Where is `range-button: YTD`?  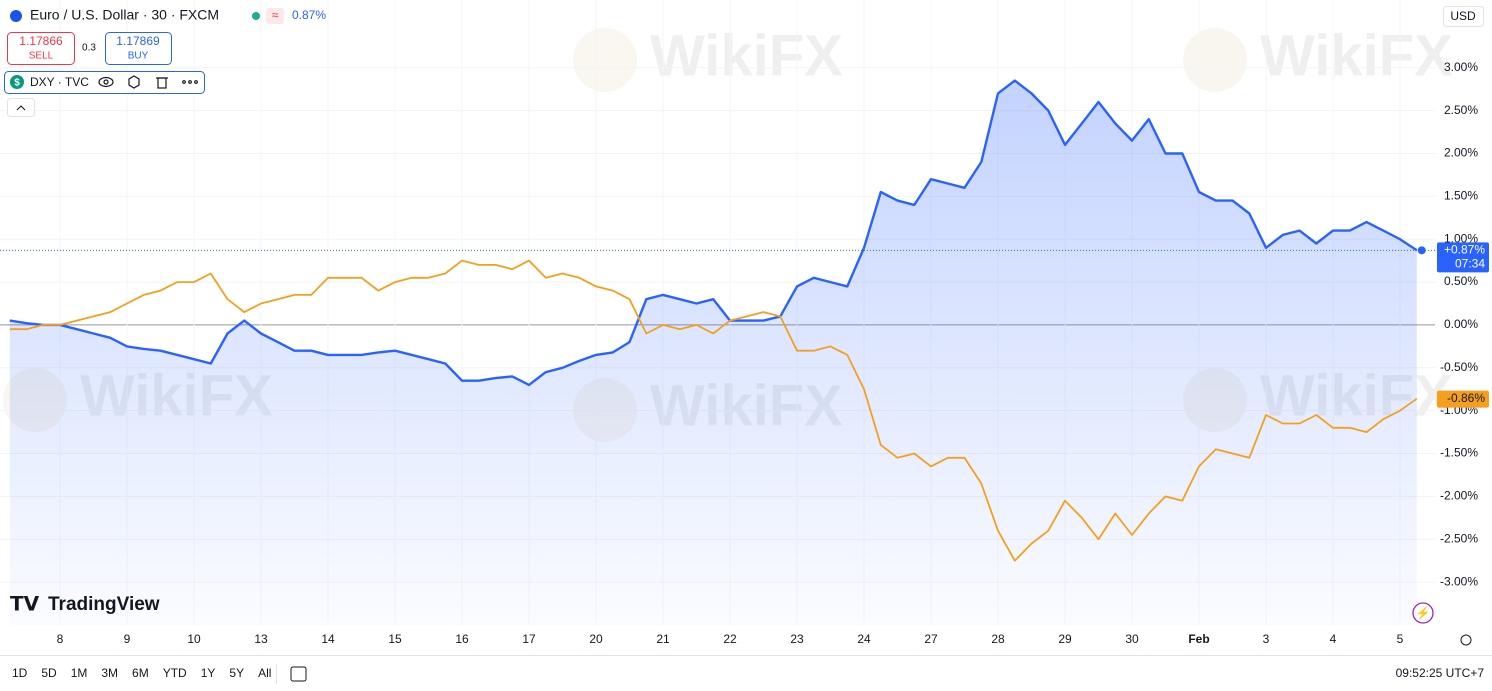
range-button: YTD is located at coordinates (175, 673).